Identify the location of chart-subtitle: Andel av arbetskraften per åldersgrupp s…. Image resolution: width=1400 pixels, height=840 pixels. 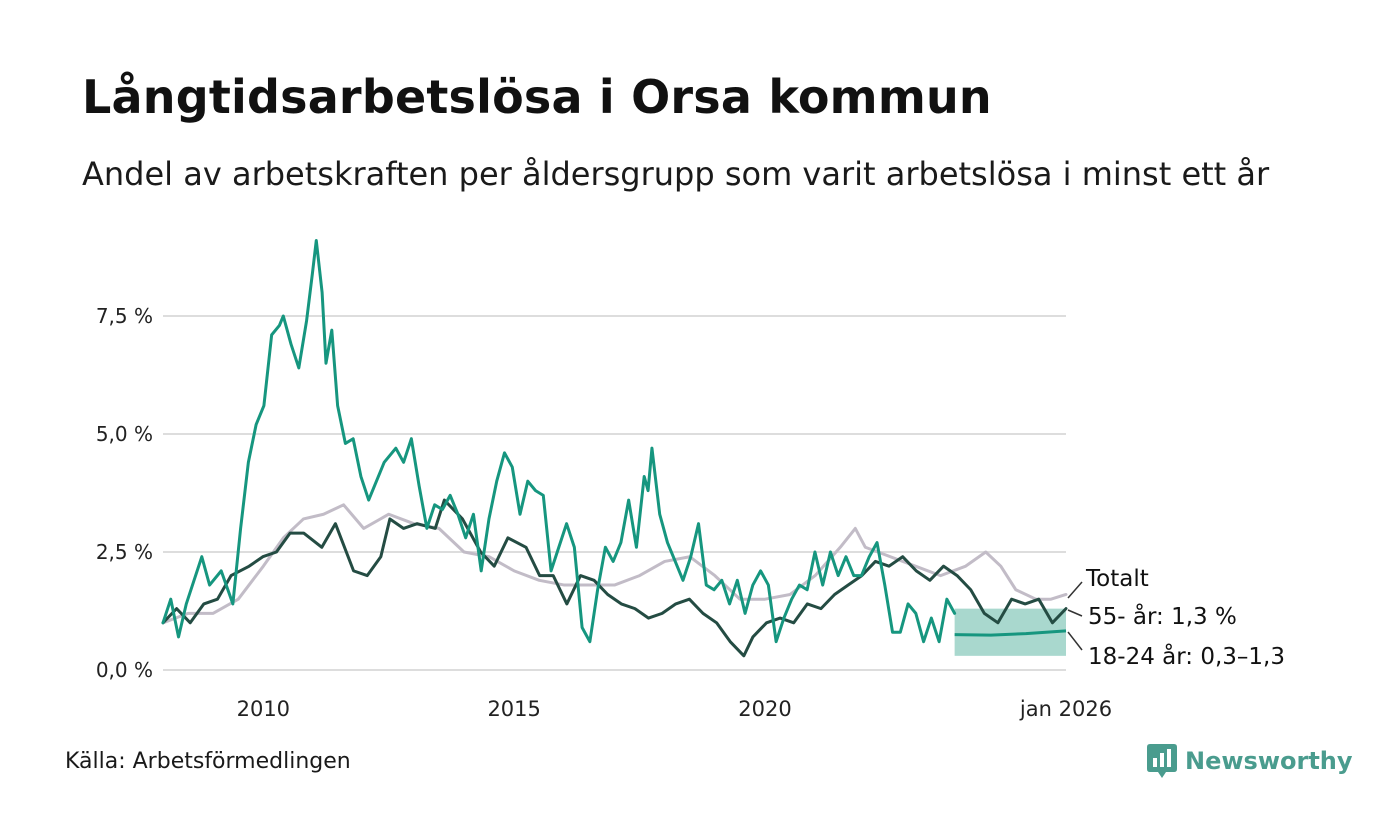
(676, 174).